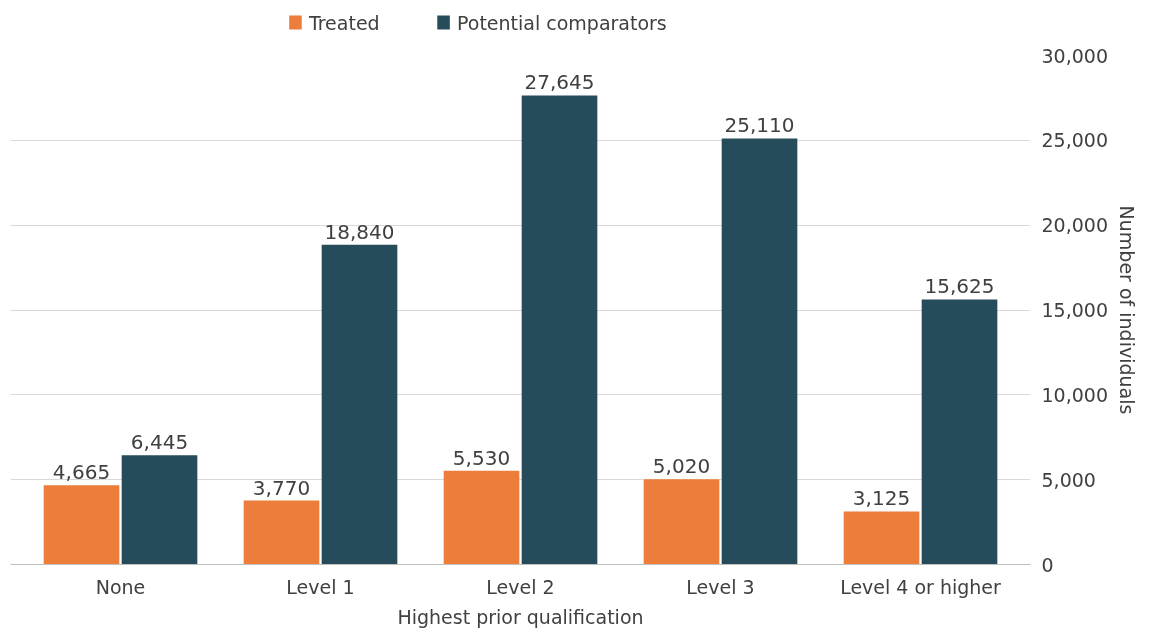 The height and width of the screenshot is (639, 1152). What do you see at coordinates (520, 616) in the screenshot?
I see `x-axis-title: Highest prior qualification` at bounding box center [520, 616].